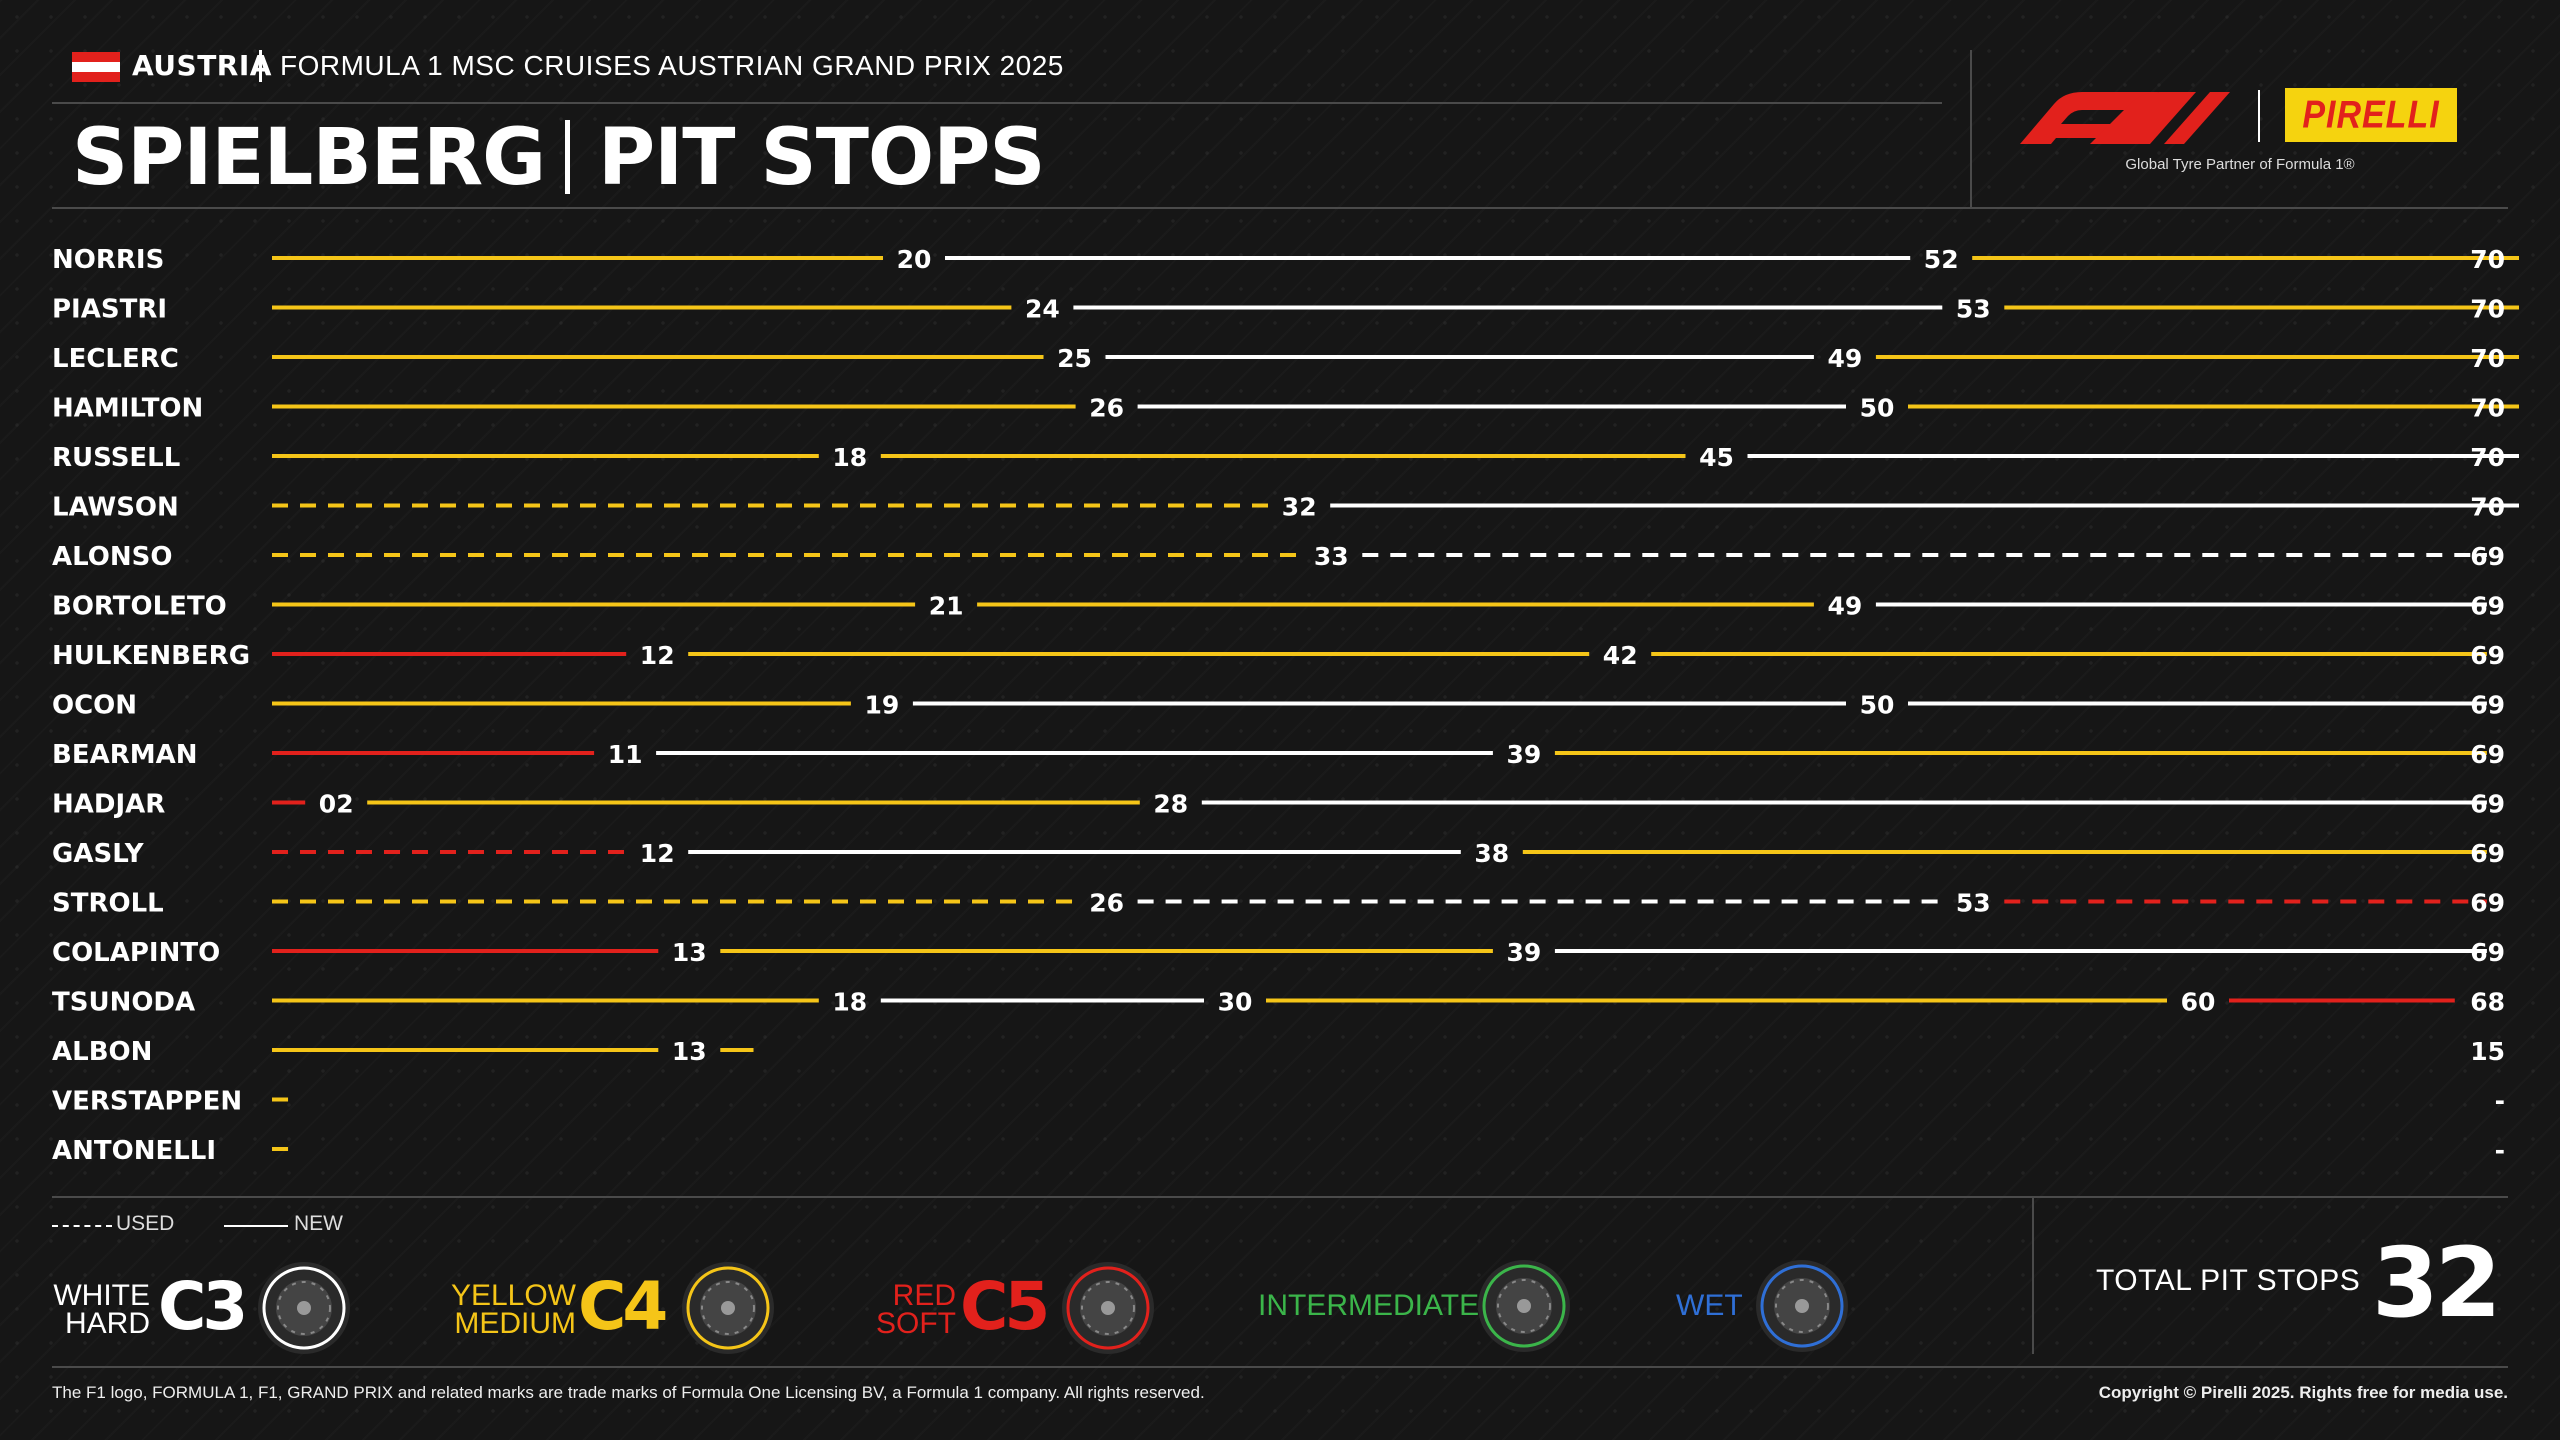 This screenshot has height=1440, width=2560. I want to click on driver-name: BORTOLETO, so click(139, 607).